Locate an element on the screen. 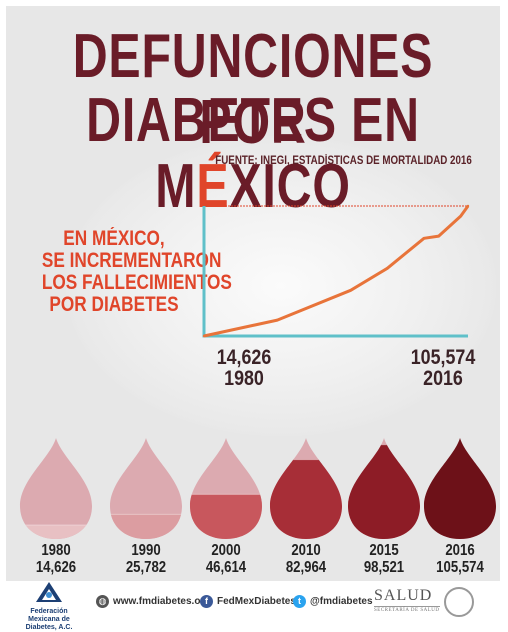 Image resolution: width=508 pixels, height=632 pixels. salud-subtext: SECRETARÍA DE SALUD is located at coordinates (407, 609).